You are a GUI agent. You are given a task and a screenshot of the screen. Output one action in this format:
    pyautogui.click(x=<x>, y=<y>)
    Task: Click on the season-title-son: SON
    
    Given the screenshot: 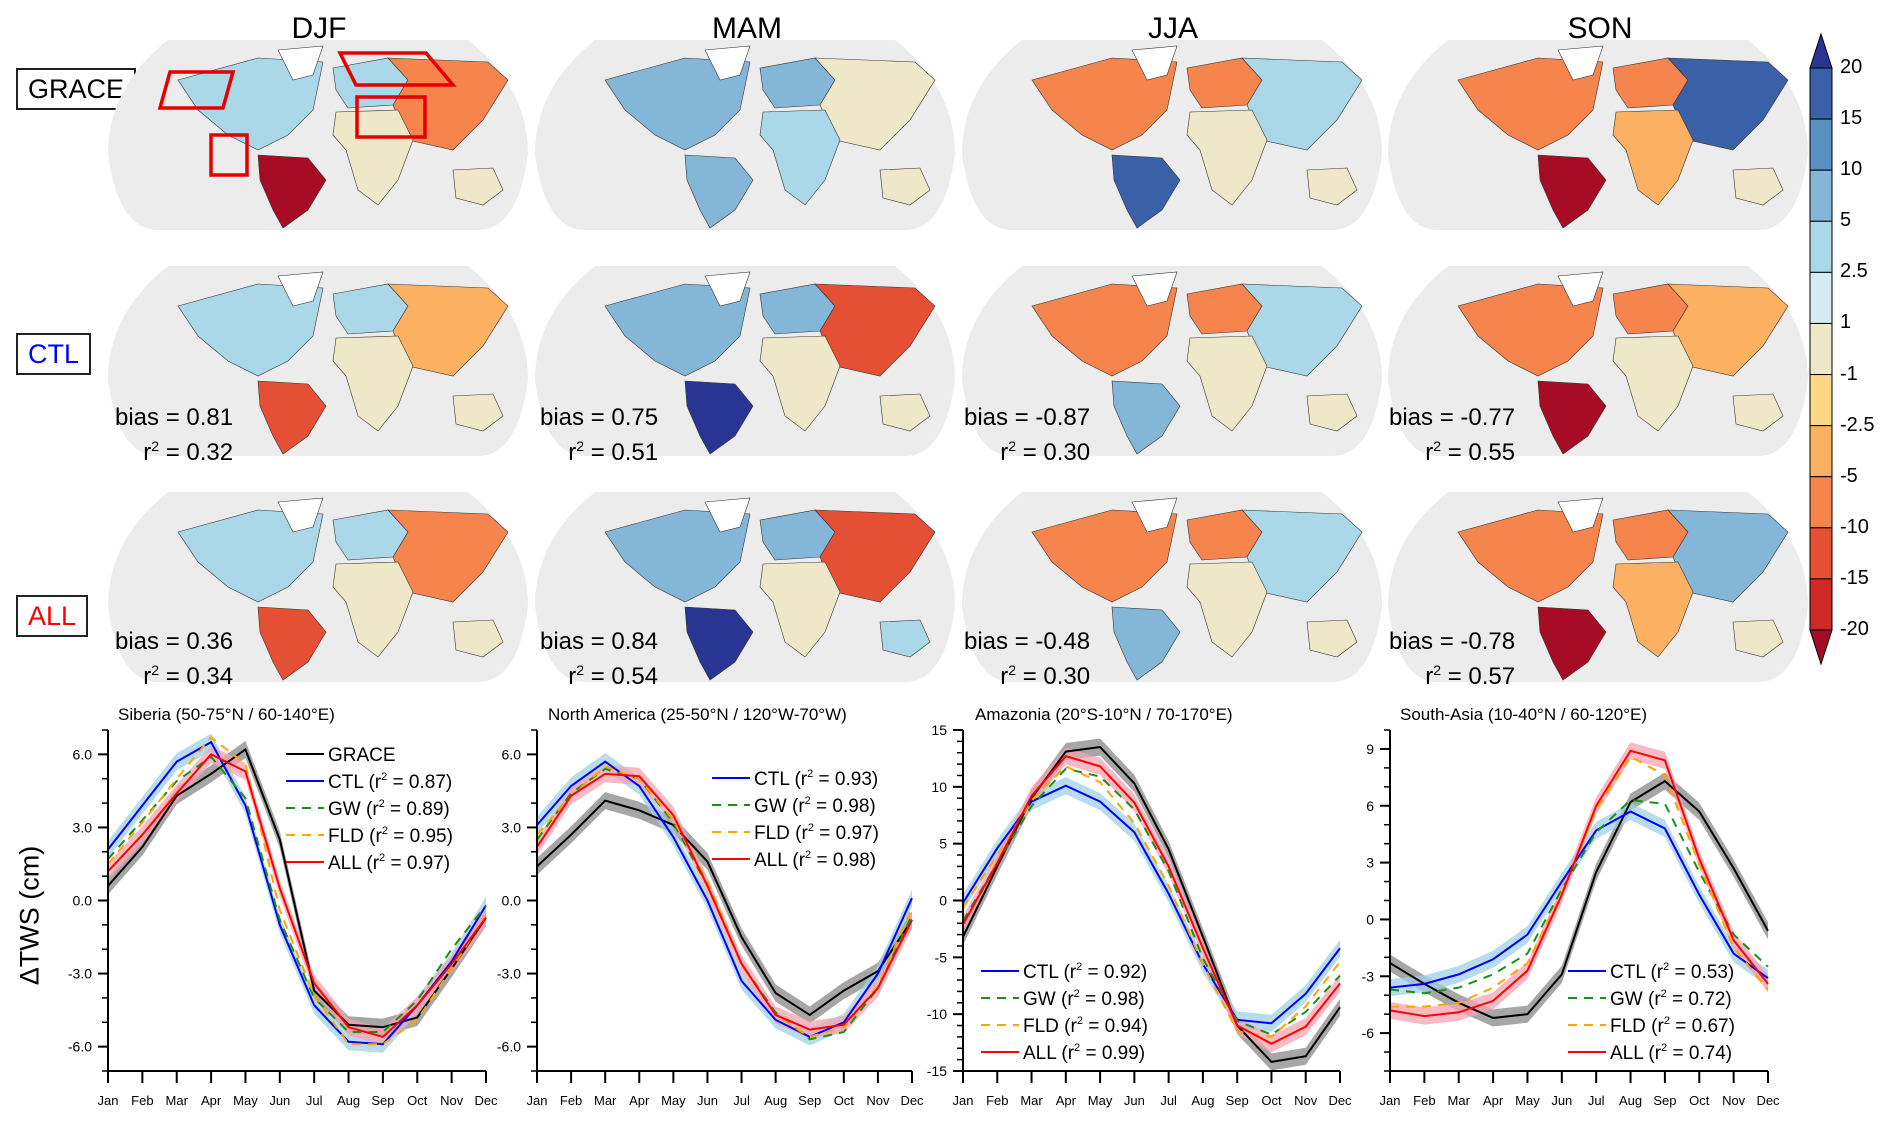 What is the action you would take?
    pyautogui.click(x=1600, y=28)
    